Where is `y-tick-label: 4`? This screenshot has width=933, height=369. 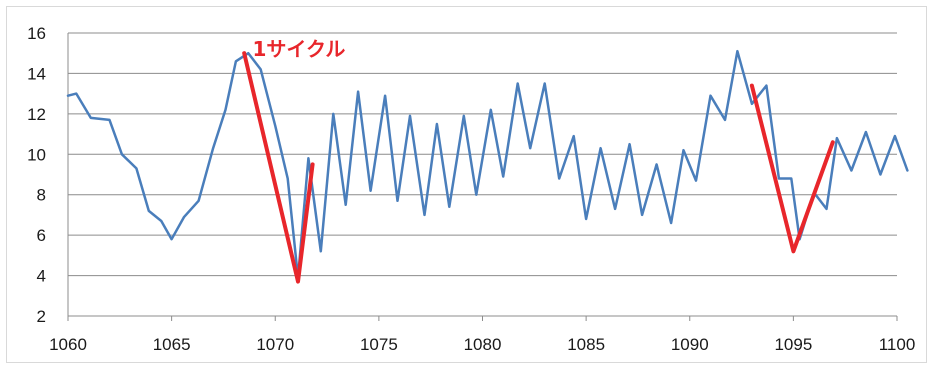 y-tick-label: 4 is located at coordinates (41, 276).